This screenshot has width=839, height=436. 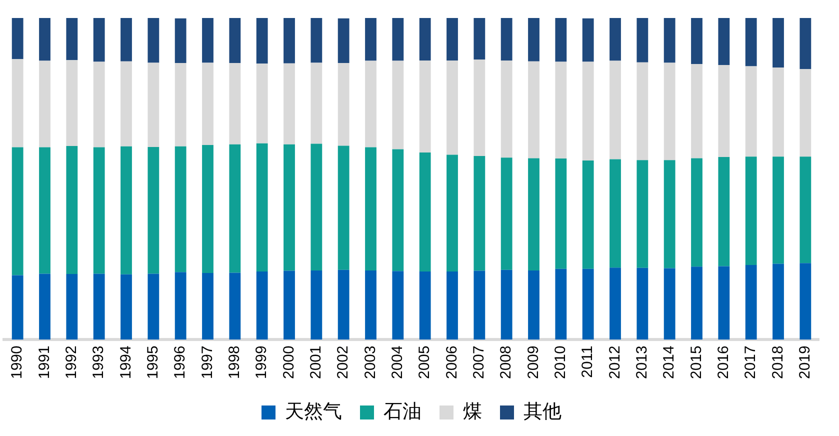 I want to click on x-tick-label: 1998, so click(x=235, y=363).